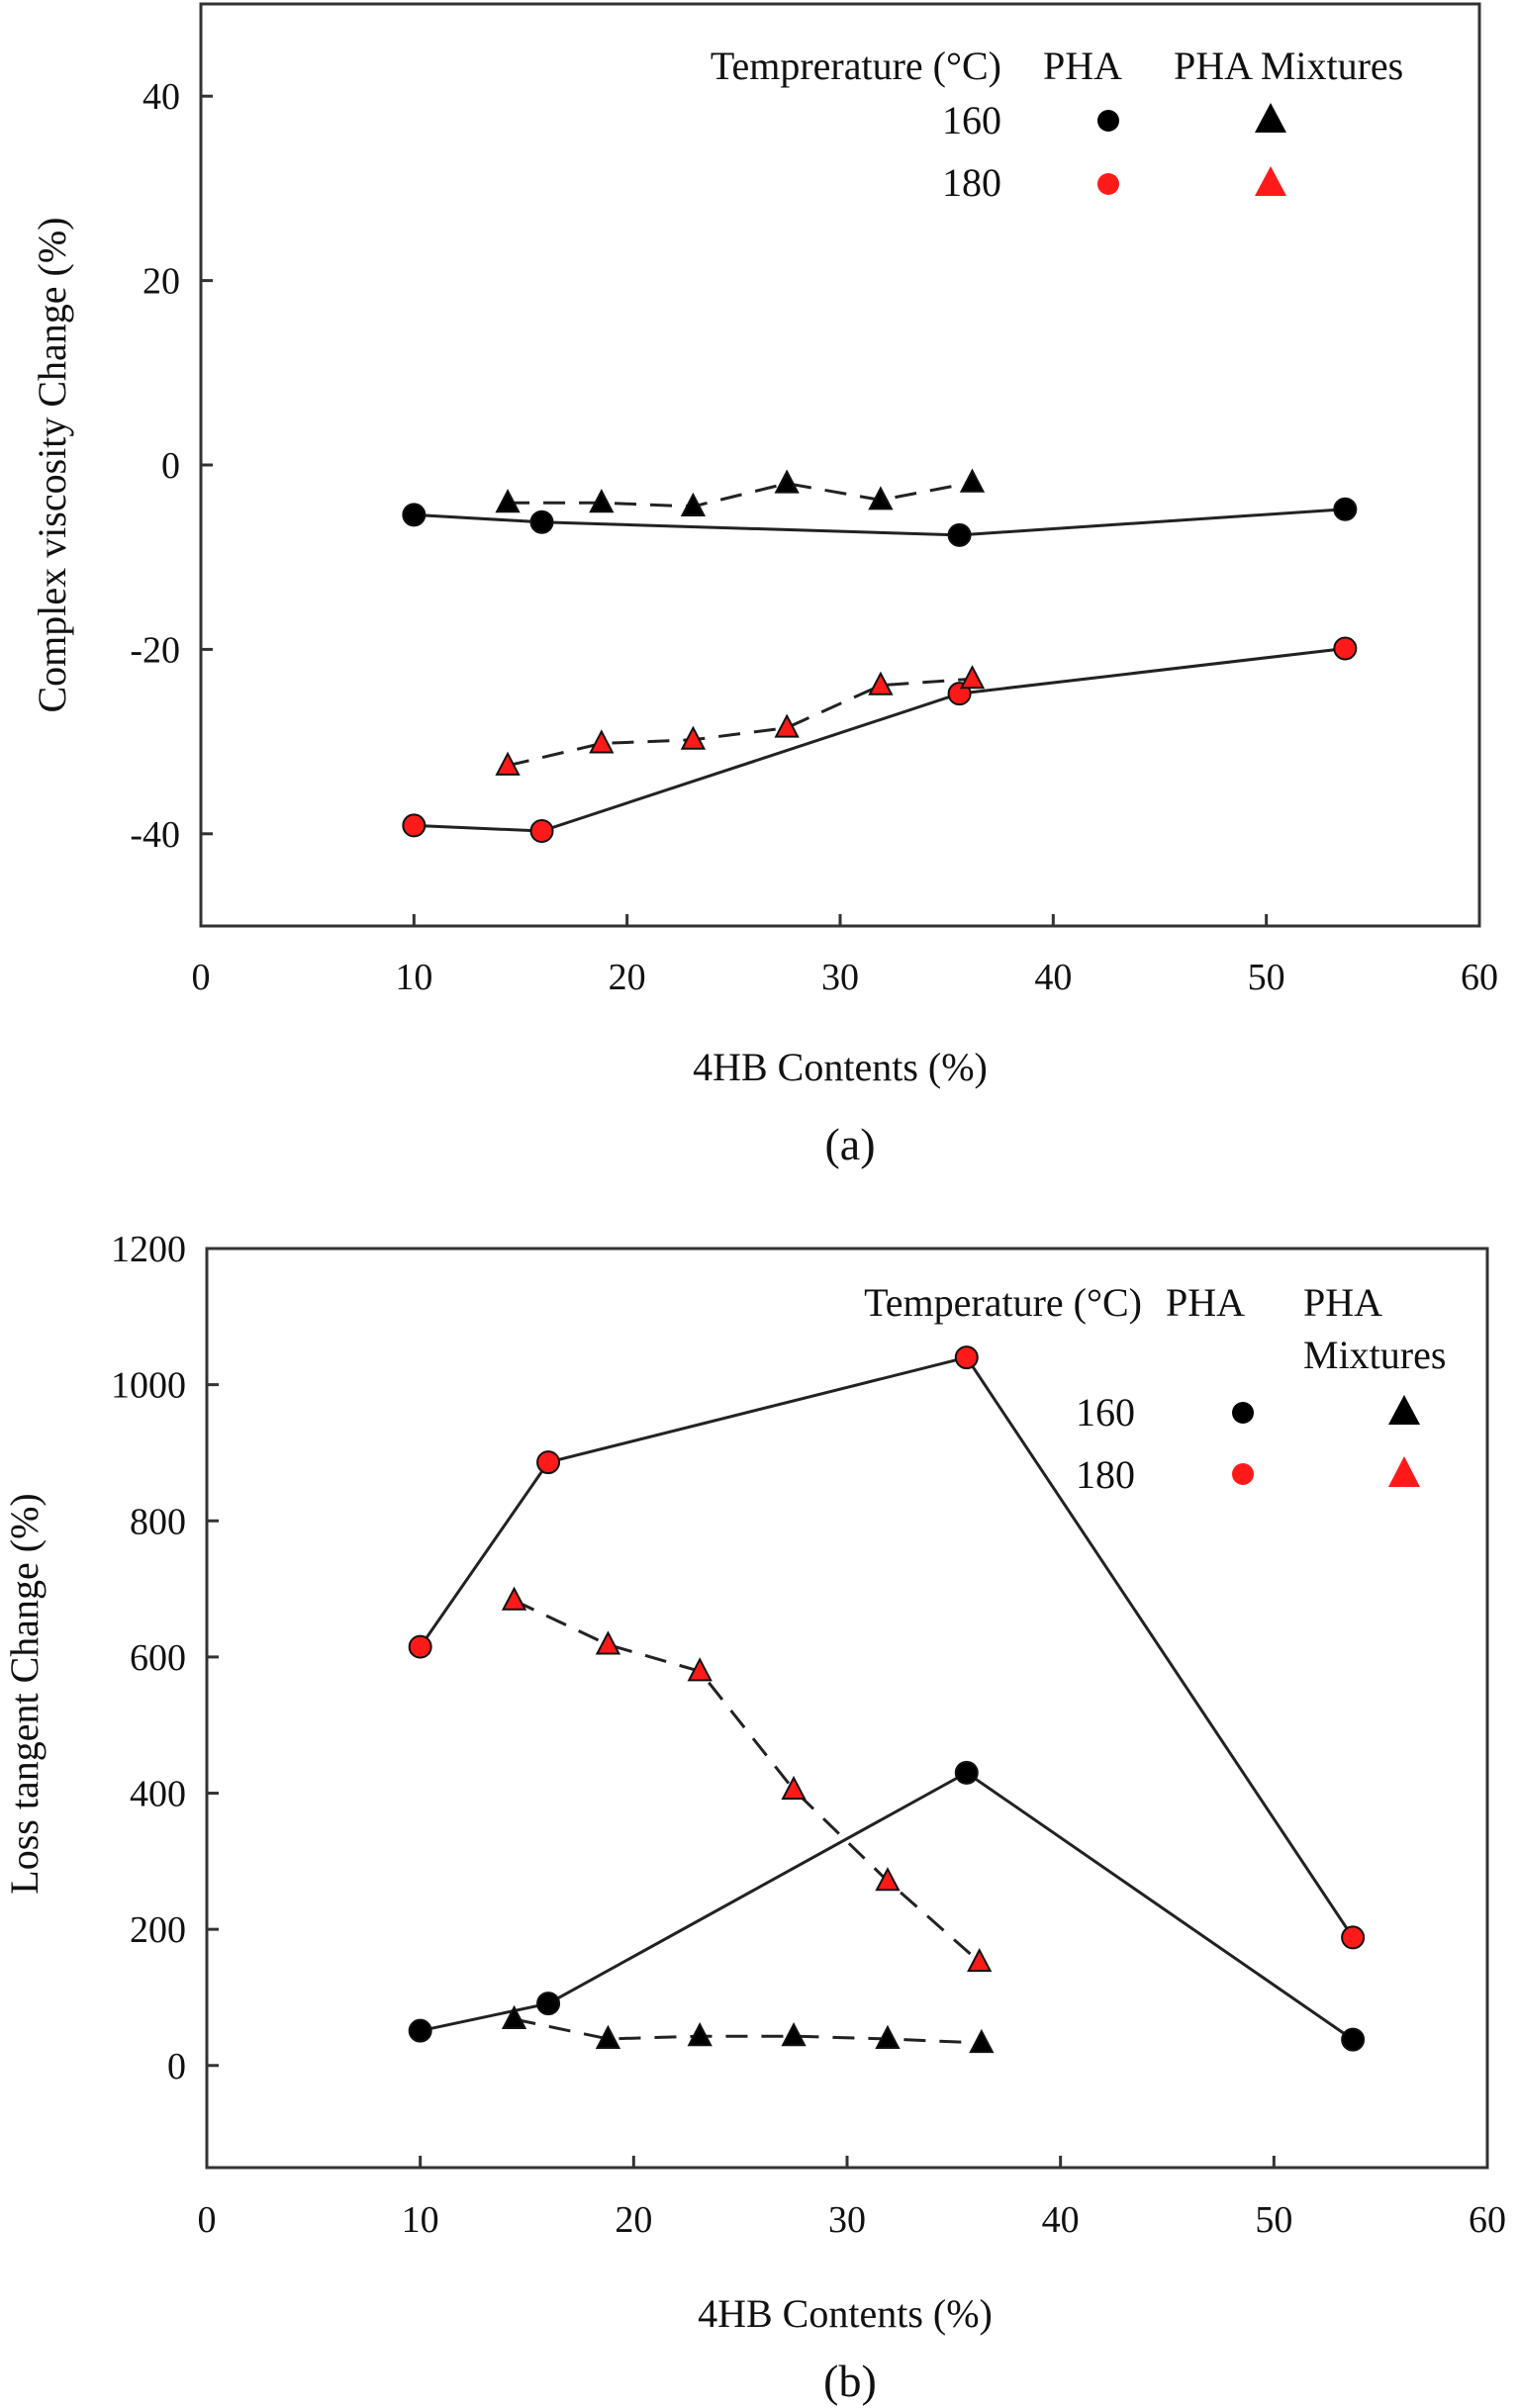  Describe the element at coordinates (207, 2220) in the screenshot. I see `chart-b-x-tick-label: 0` at that location.